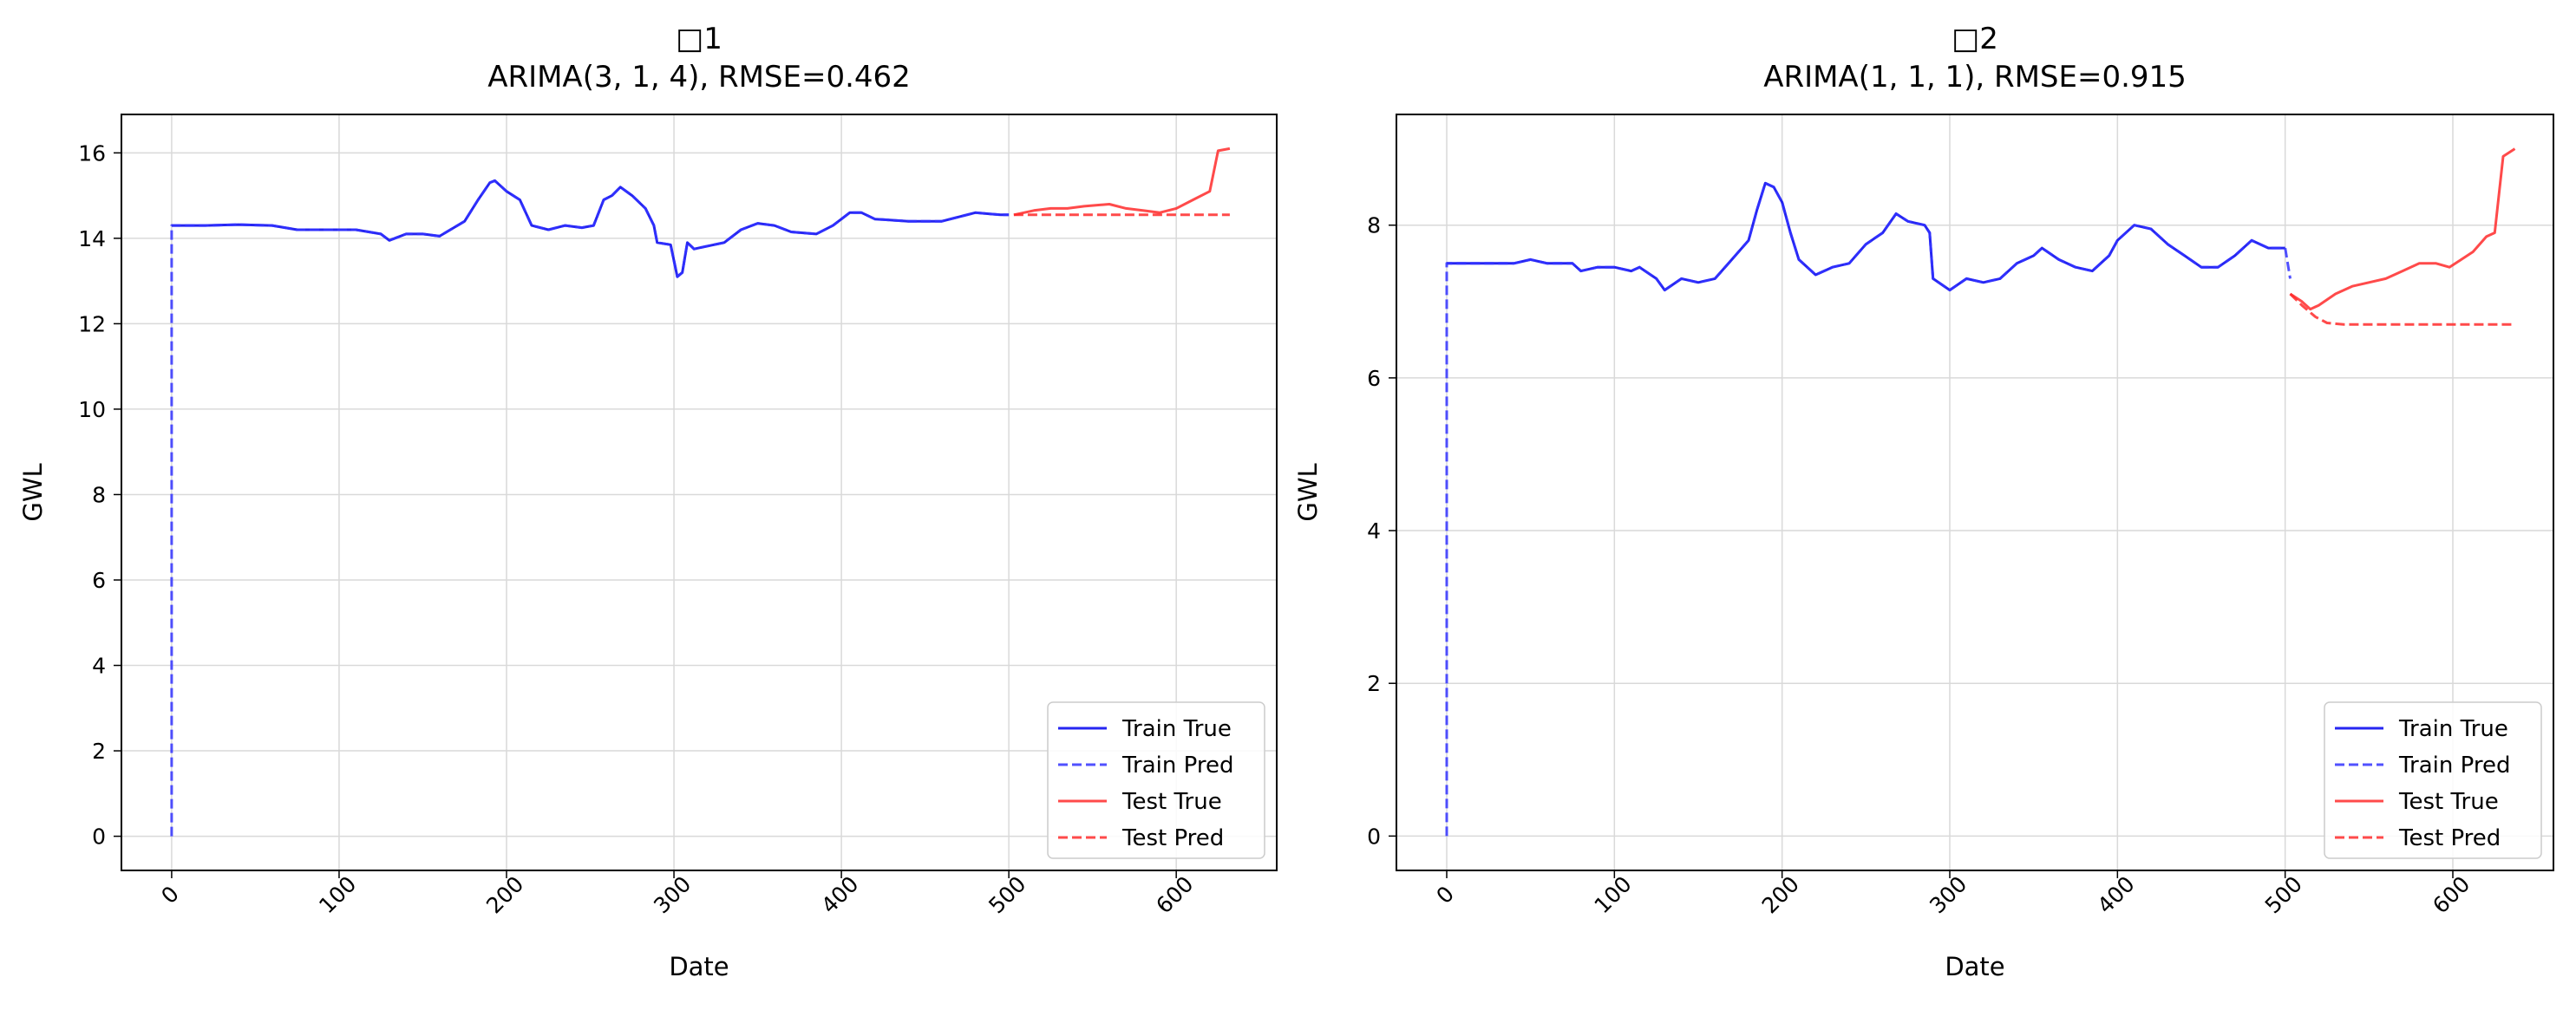  I want to click on y-tick-label: 16, so click(92, 153).